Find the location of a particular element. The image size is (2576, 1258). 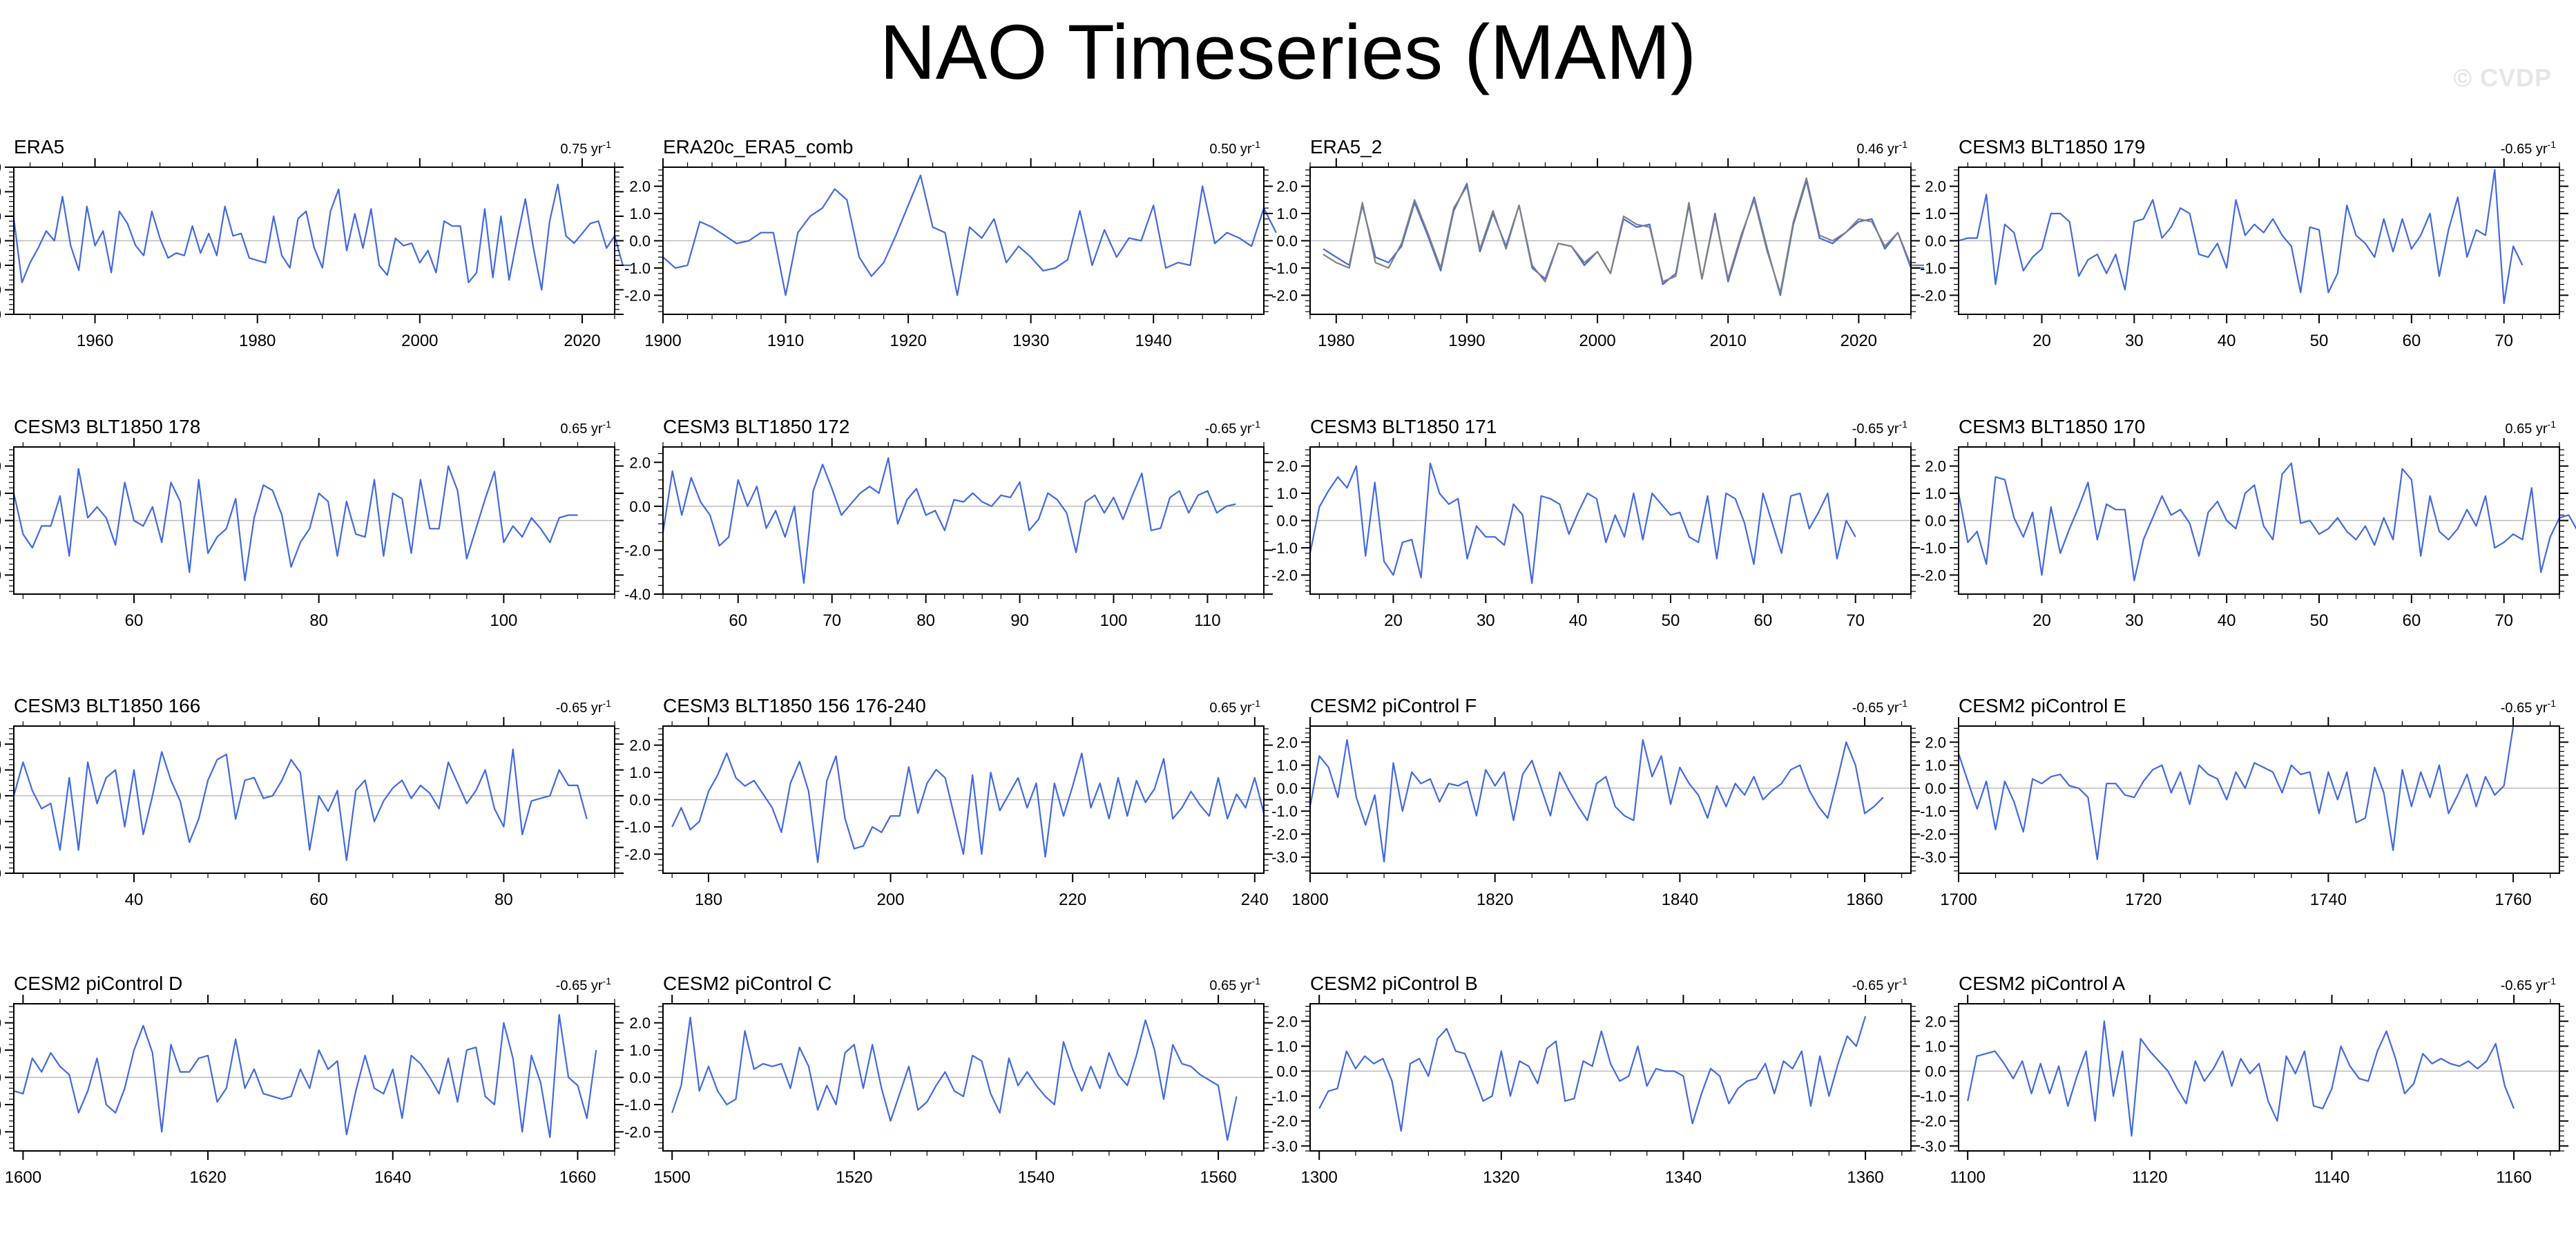

x-tick-label: 50 is located at coordinates (2319, 341).